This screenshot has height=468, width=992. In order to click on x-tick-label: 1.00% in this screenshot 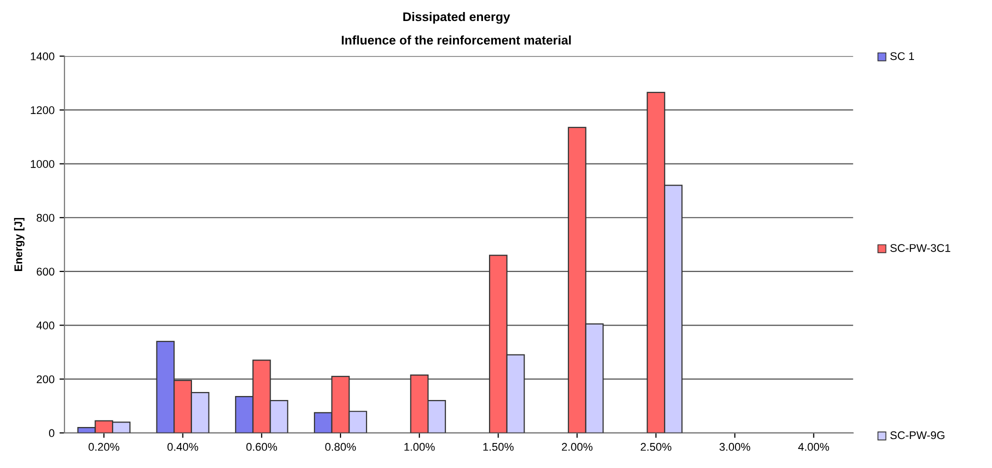, I will do `click(419, 446)`.